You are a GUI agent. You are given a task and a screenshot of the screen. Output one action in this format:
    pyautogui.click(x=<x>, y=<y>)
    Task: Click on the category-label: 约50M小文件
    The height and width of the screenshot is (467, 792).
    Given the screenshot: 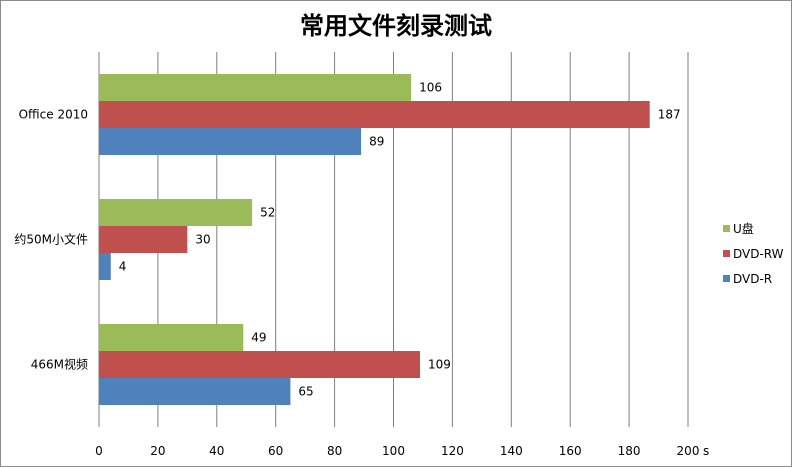 What is the action you would take?
    pyautogui.click(x=51, y=239)
    